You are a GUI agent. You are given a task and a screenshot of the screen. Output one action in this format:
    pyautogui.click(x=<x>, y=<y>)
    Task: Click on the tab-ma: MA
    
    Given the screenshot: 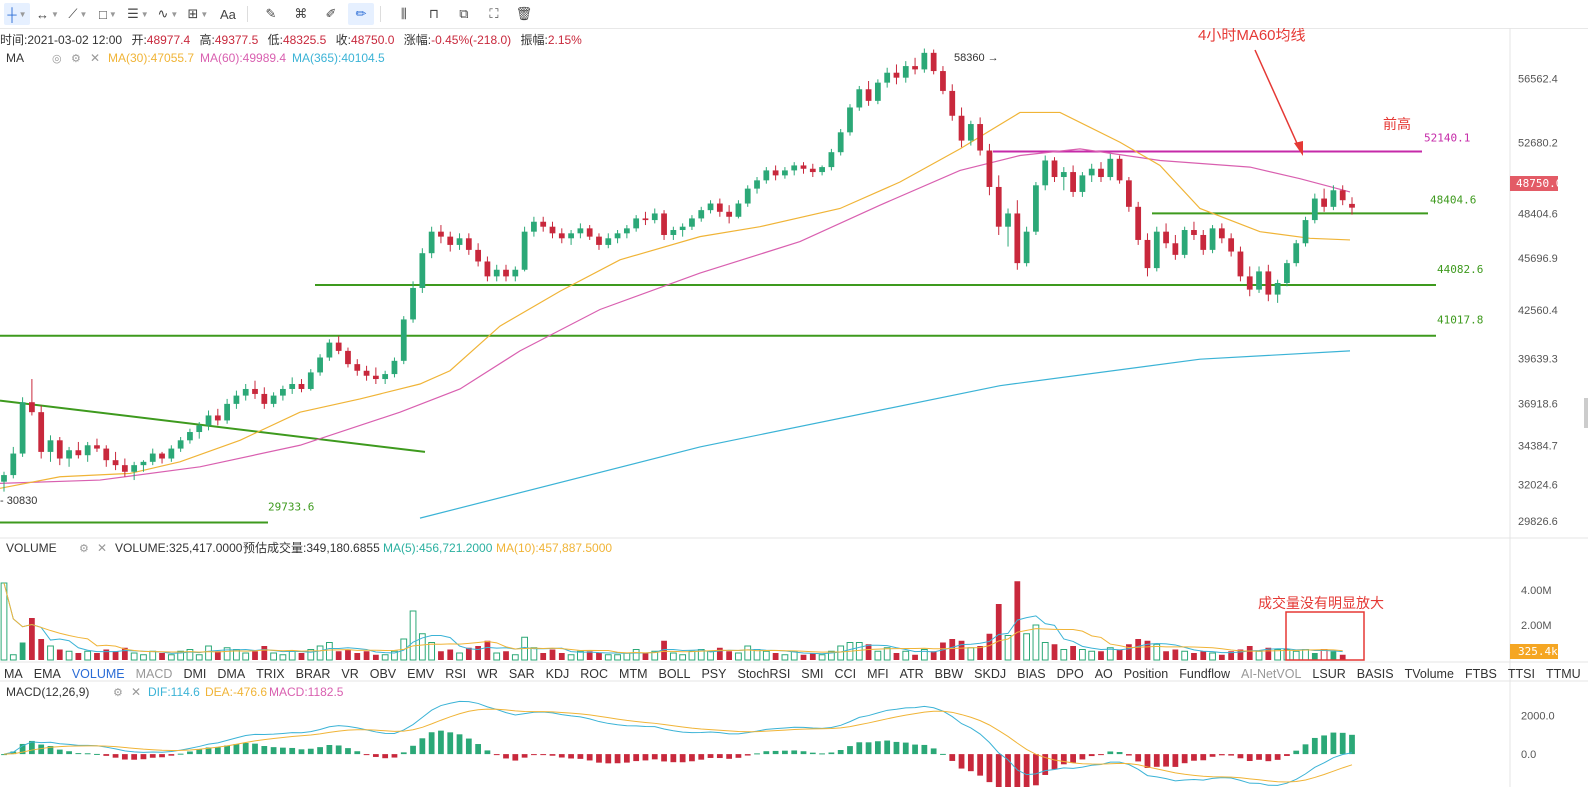 What is the action you would take?
    pyautogui.click(x=13, y=674)
    